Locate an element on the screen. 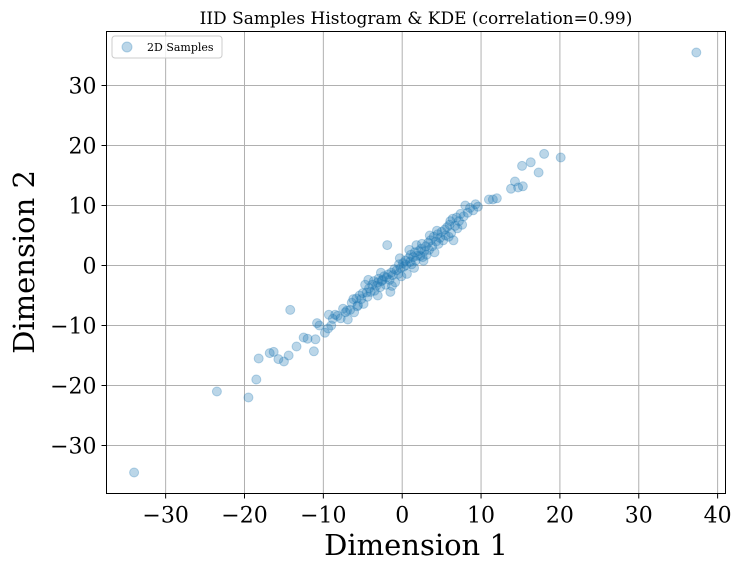  y-tick-label: 0 is located at coordinates (90, 267).